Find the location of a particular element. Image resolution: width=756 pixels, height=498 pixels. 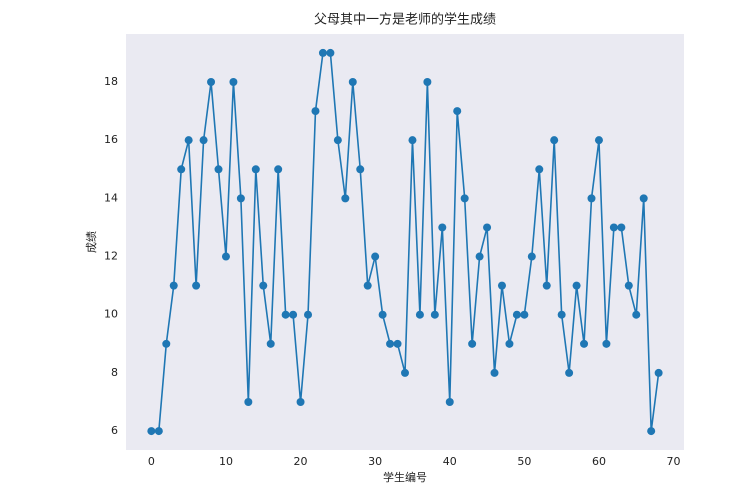

x-tick-label: 30 is located at coordinates (375, 461).